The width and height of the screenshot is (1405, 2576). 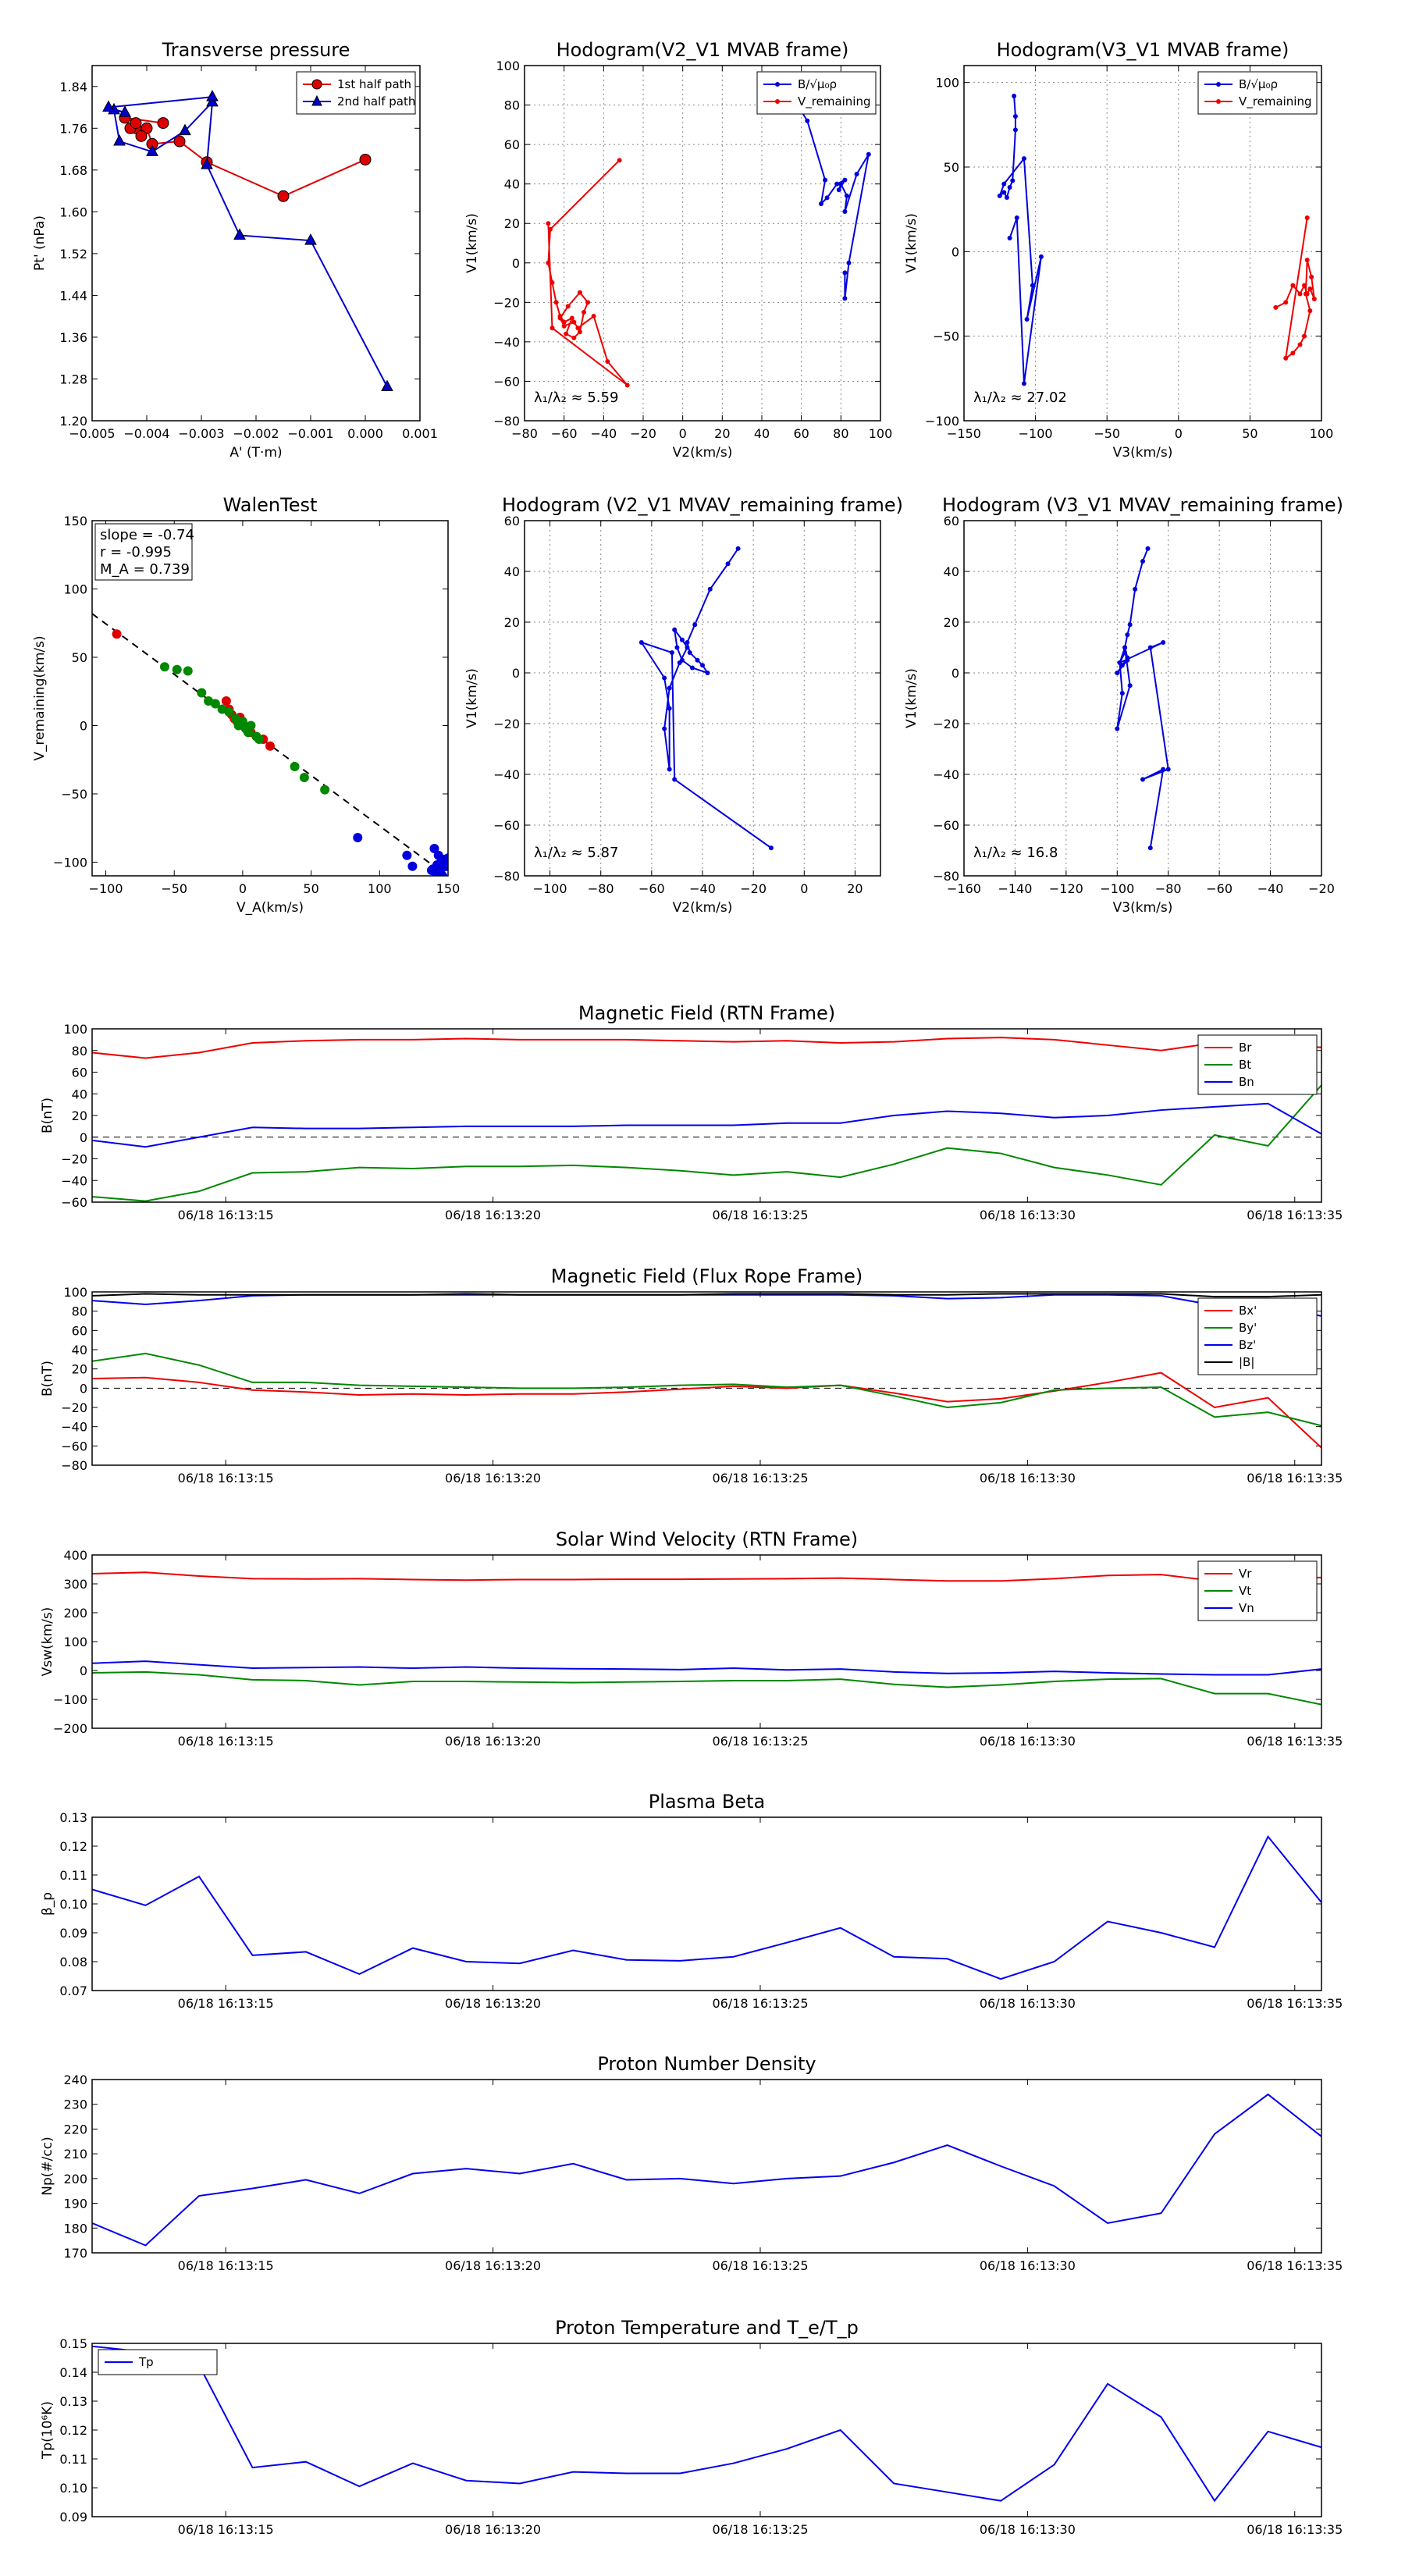 What do you see at coordinates (73, 295) in the screenshot?
I see `y-tick-label: 1.44` at bounding box center [73, 295].